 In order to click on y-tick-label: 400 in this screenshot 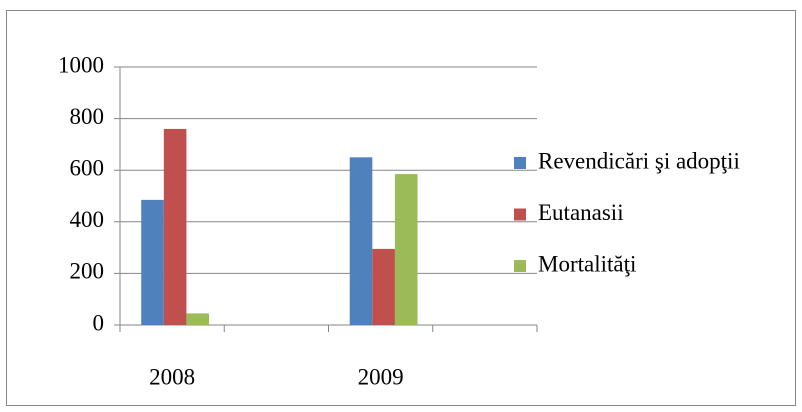, I will do `click(87, 219)`.